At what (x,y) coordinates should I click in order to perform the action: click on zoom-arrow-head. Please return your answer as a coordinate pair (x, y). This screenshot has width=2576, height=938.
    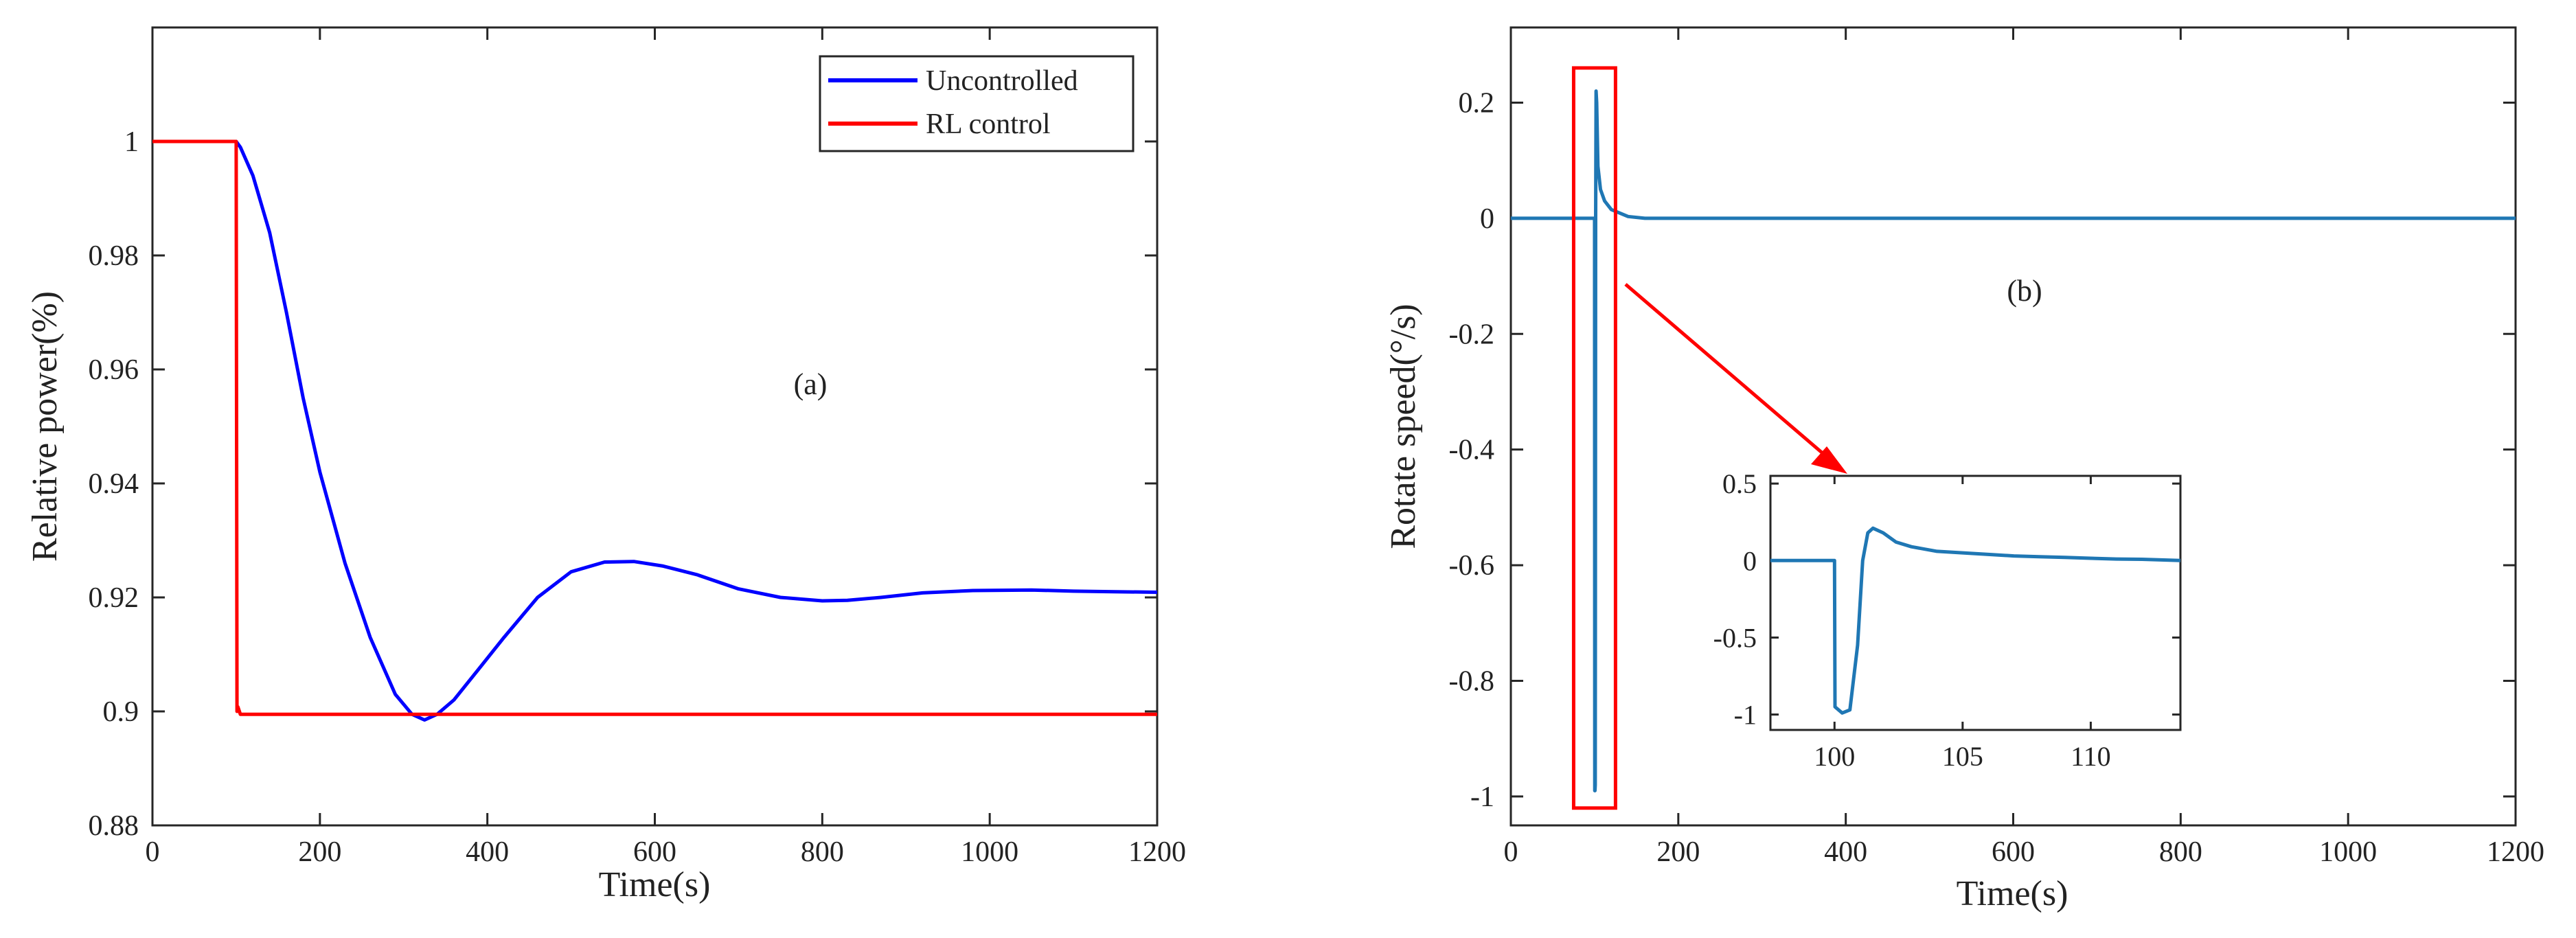
    Looking at the image, I should click on (1829, 460).